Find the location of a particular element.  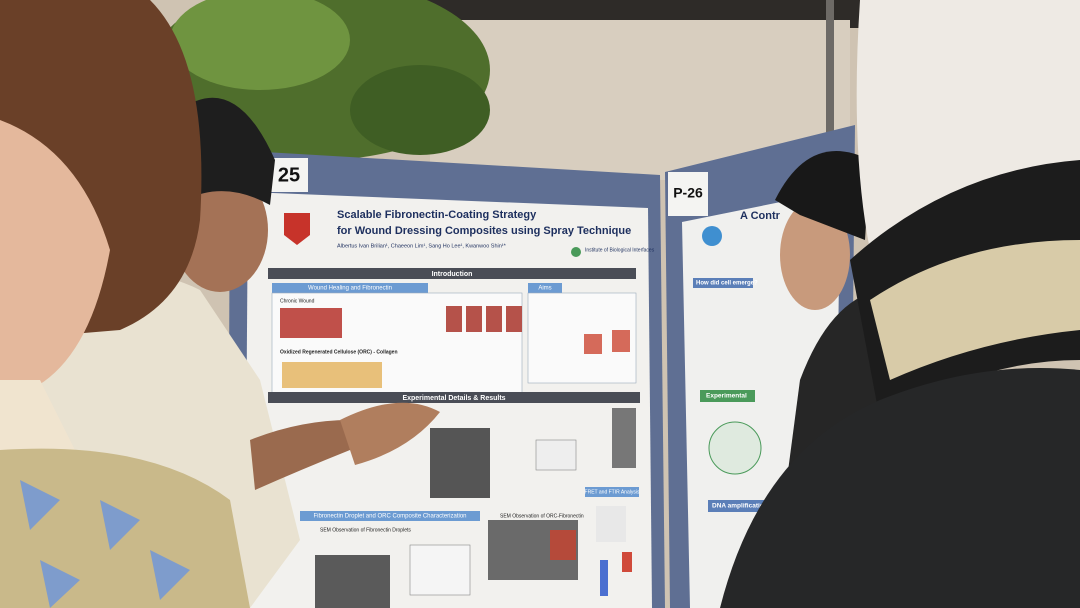

pattern is located at coordinates (105, 544).